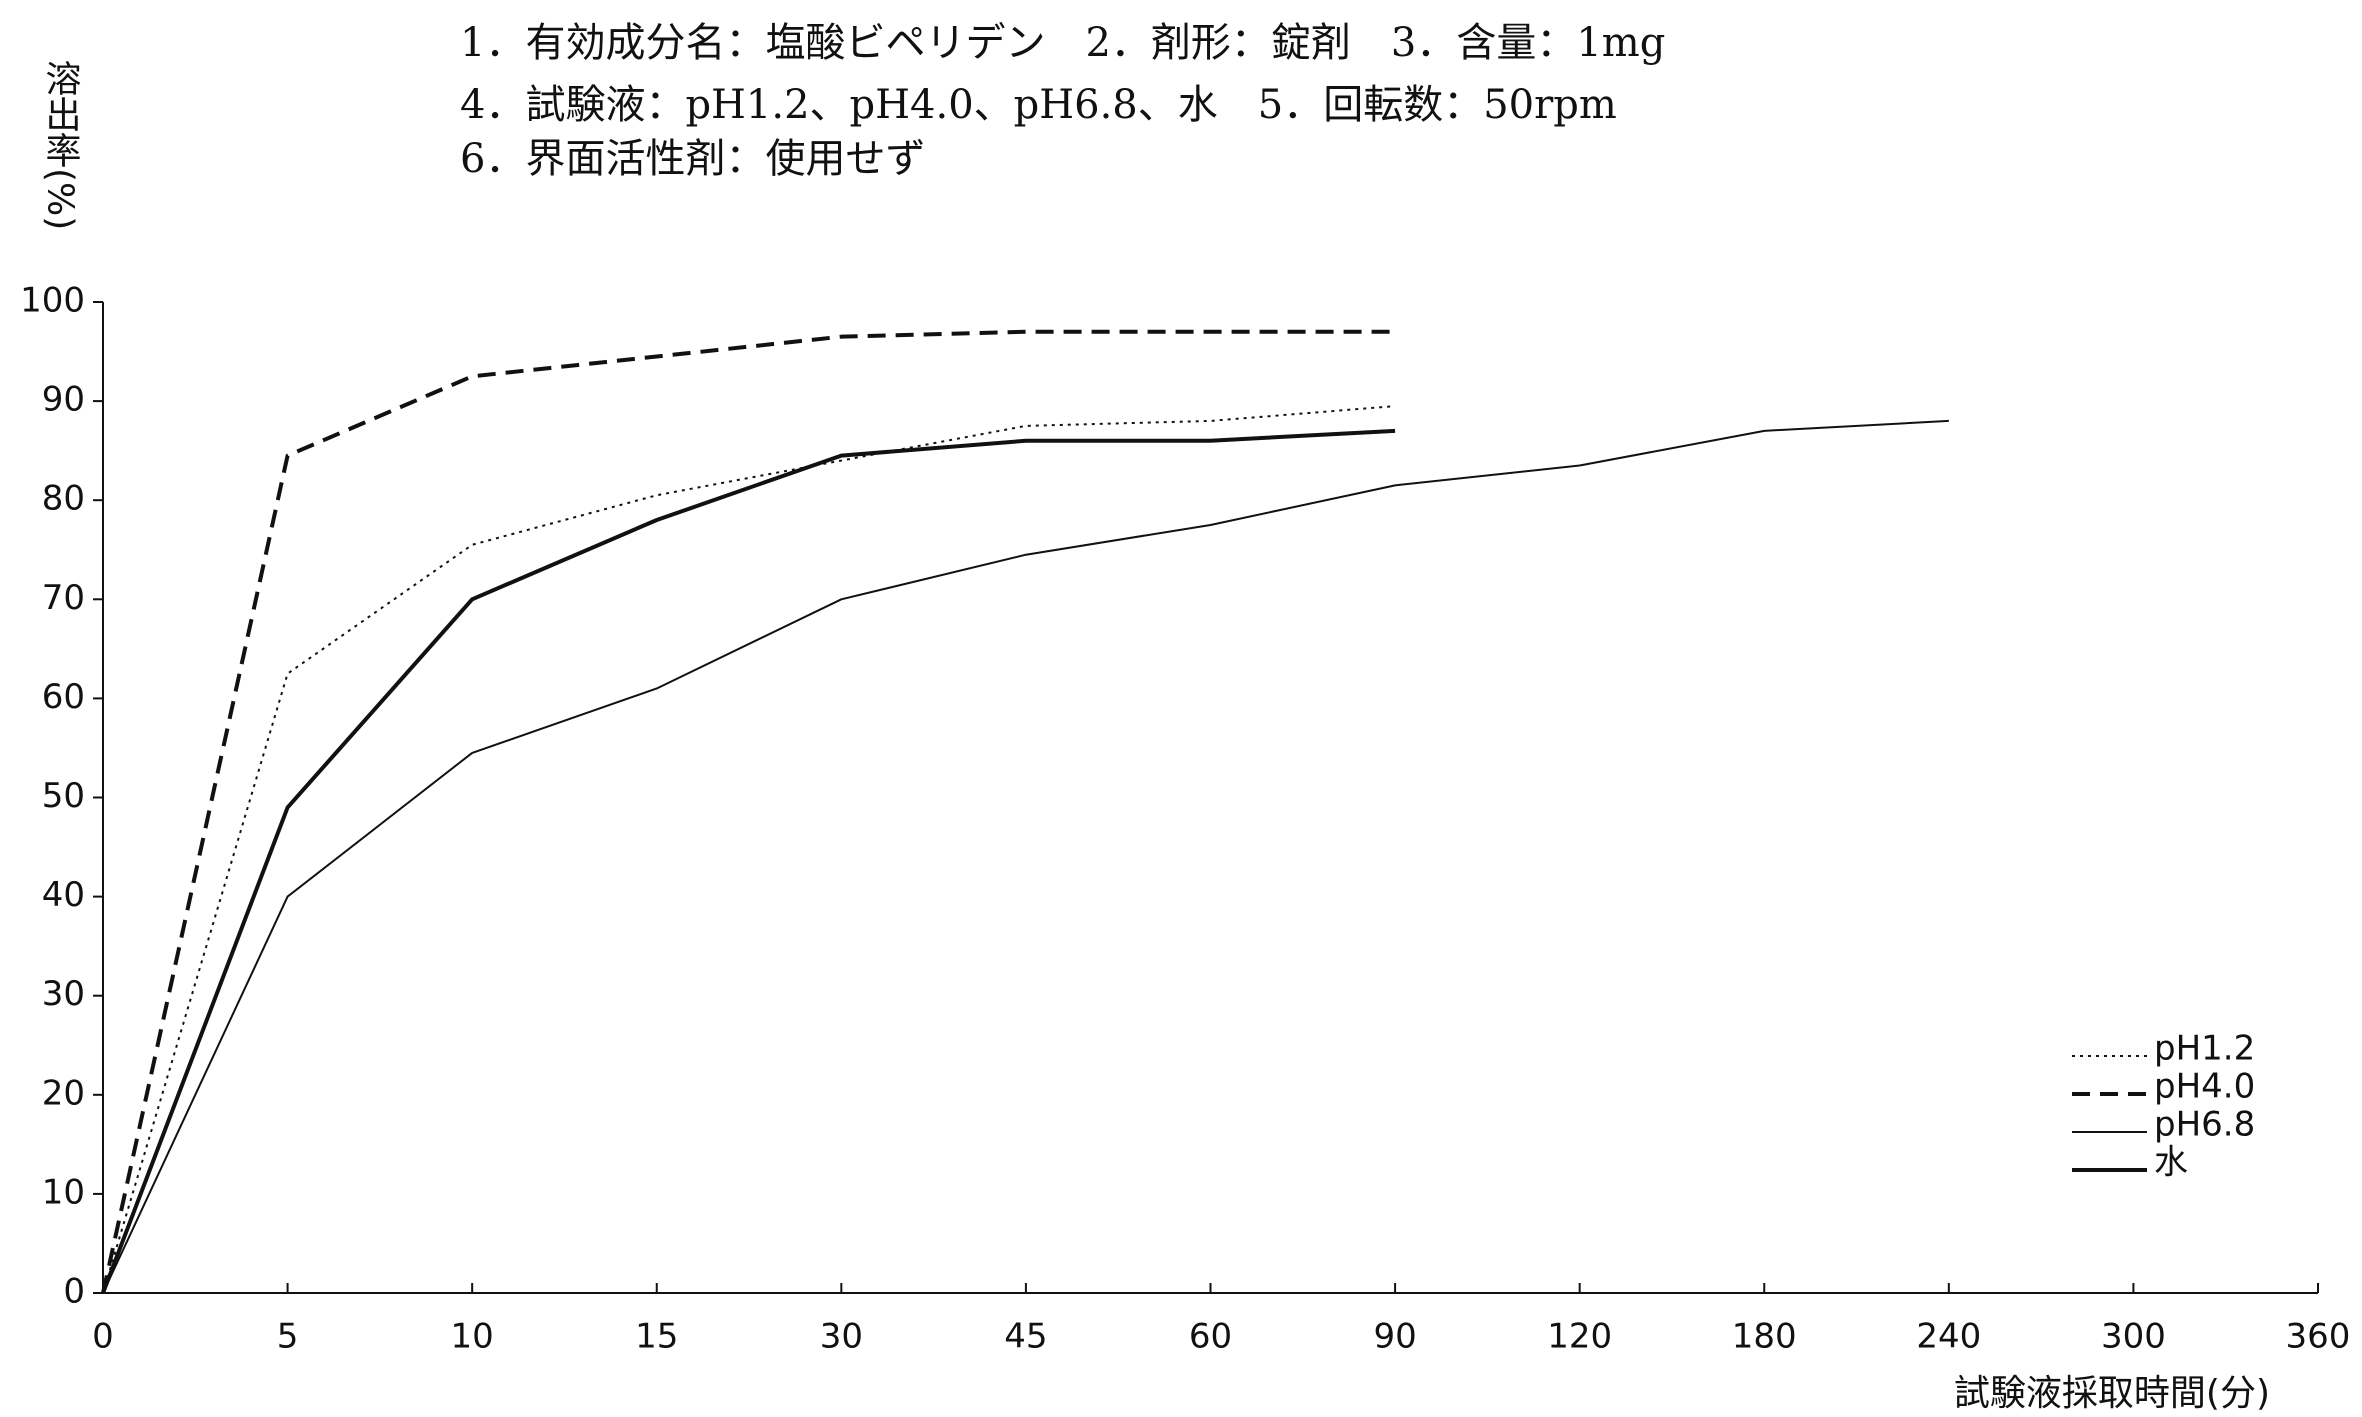 This screenshot has width=2362, height=1417. What do you see at coordinates (1579, 1337) in the screenshot?
I see `x-tick-label: 120` at bounding box center [1579, 1337].